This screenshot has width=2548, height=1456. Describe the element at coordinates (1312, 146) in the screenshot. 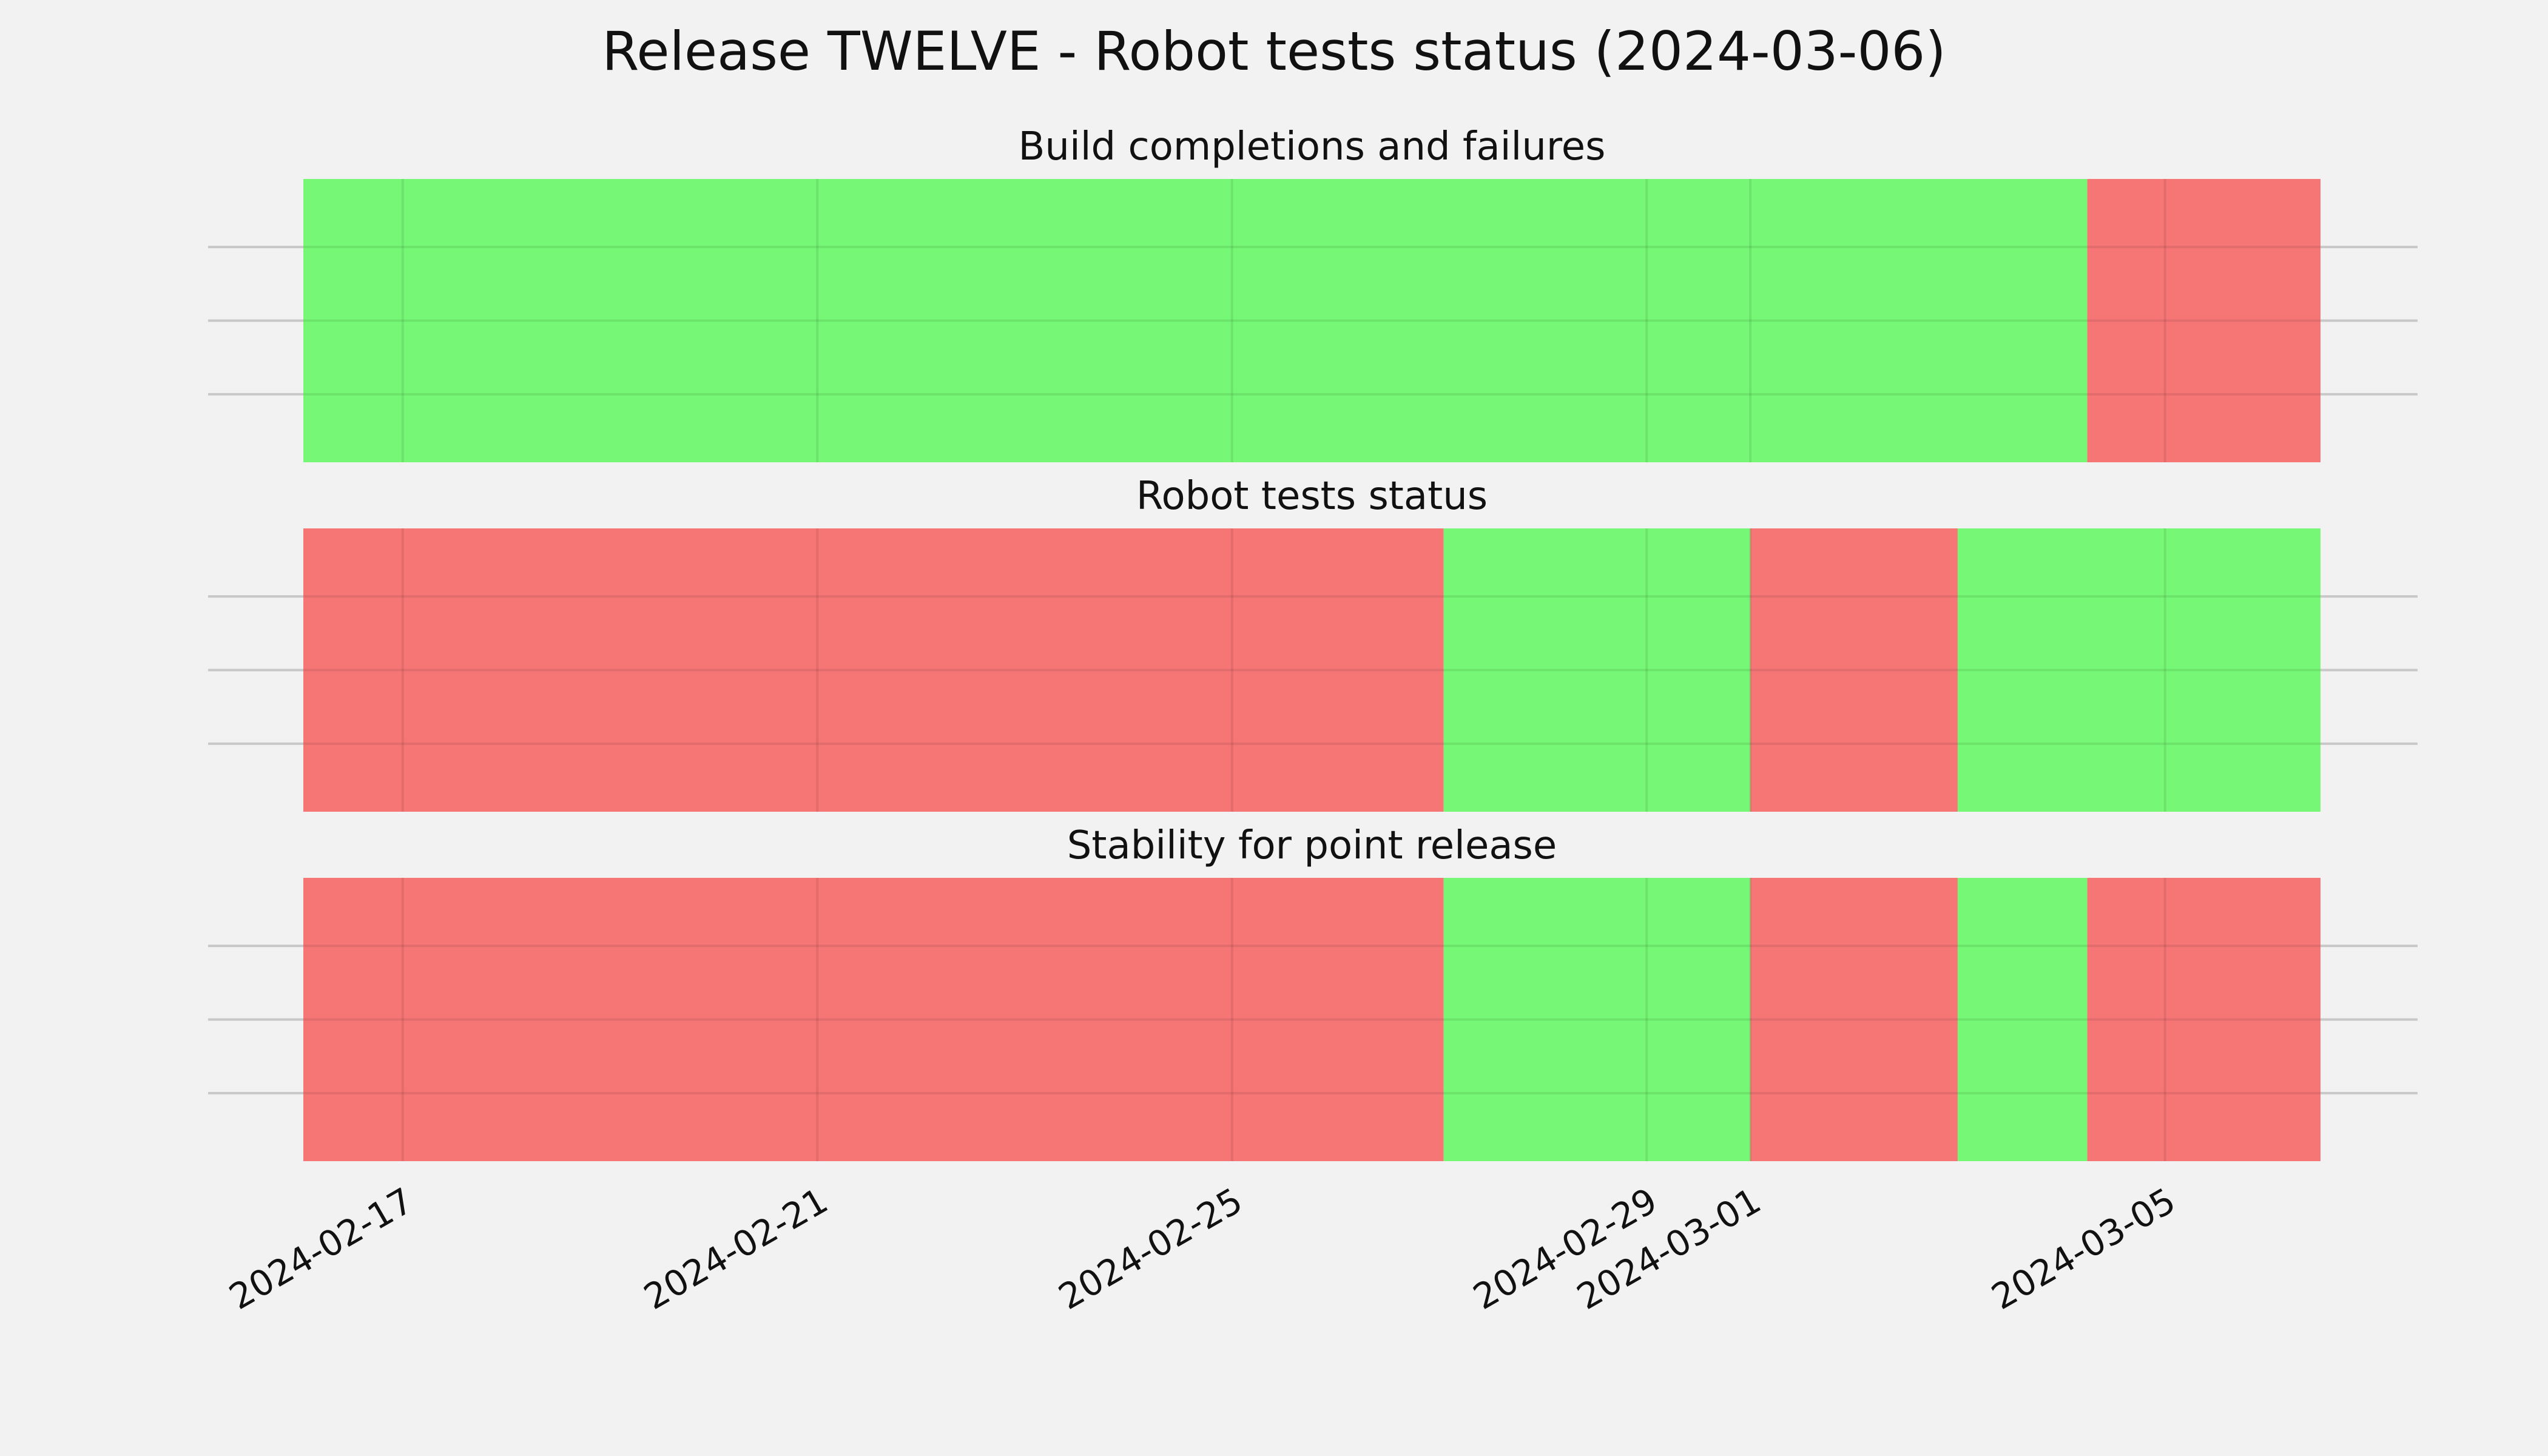

I see `panel-title: Build completions and failures` at that location.